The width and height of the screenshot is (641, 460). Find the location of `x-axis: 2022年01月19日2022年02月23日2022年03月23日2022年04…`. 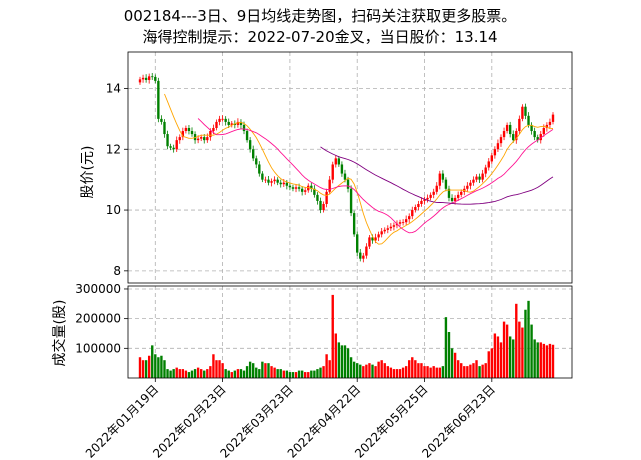

x-axis: 2022年01月19日2022年02月23日2022年03月23日2022年04… is located at coordinates (290, 419).